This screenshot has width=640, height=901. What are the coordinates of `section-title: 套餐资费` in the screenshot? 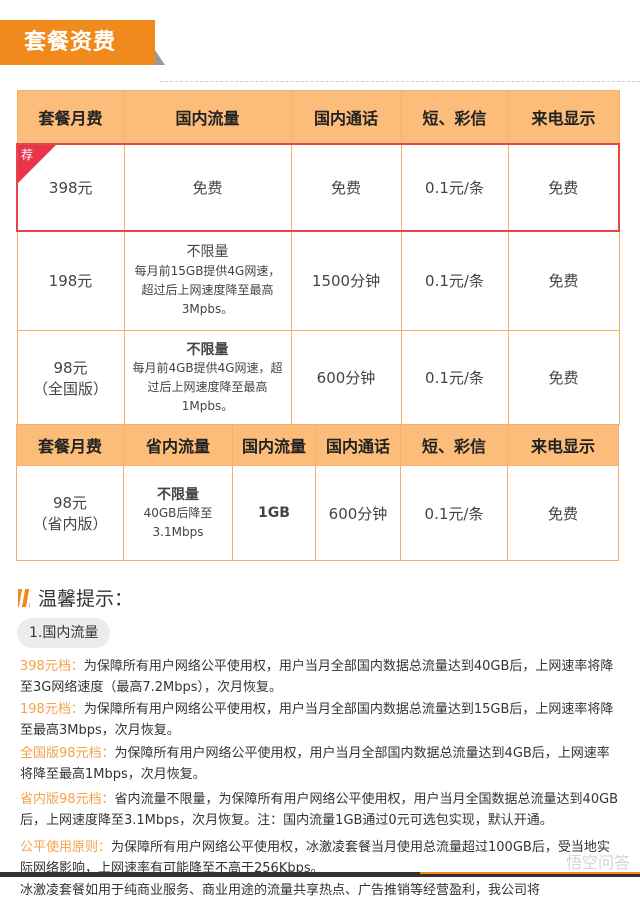 It's located at (77, 42).